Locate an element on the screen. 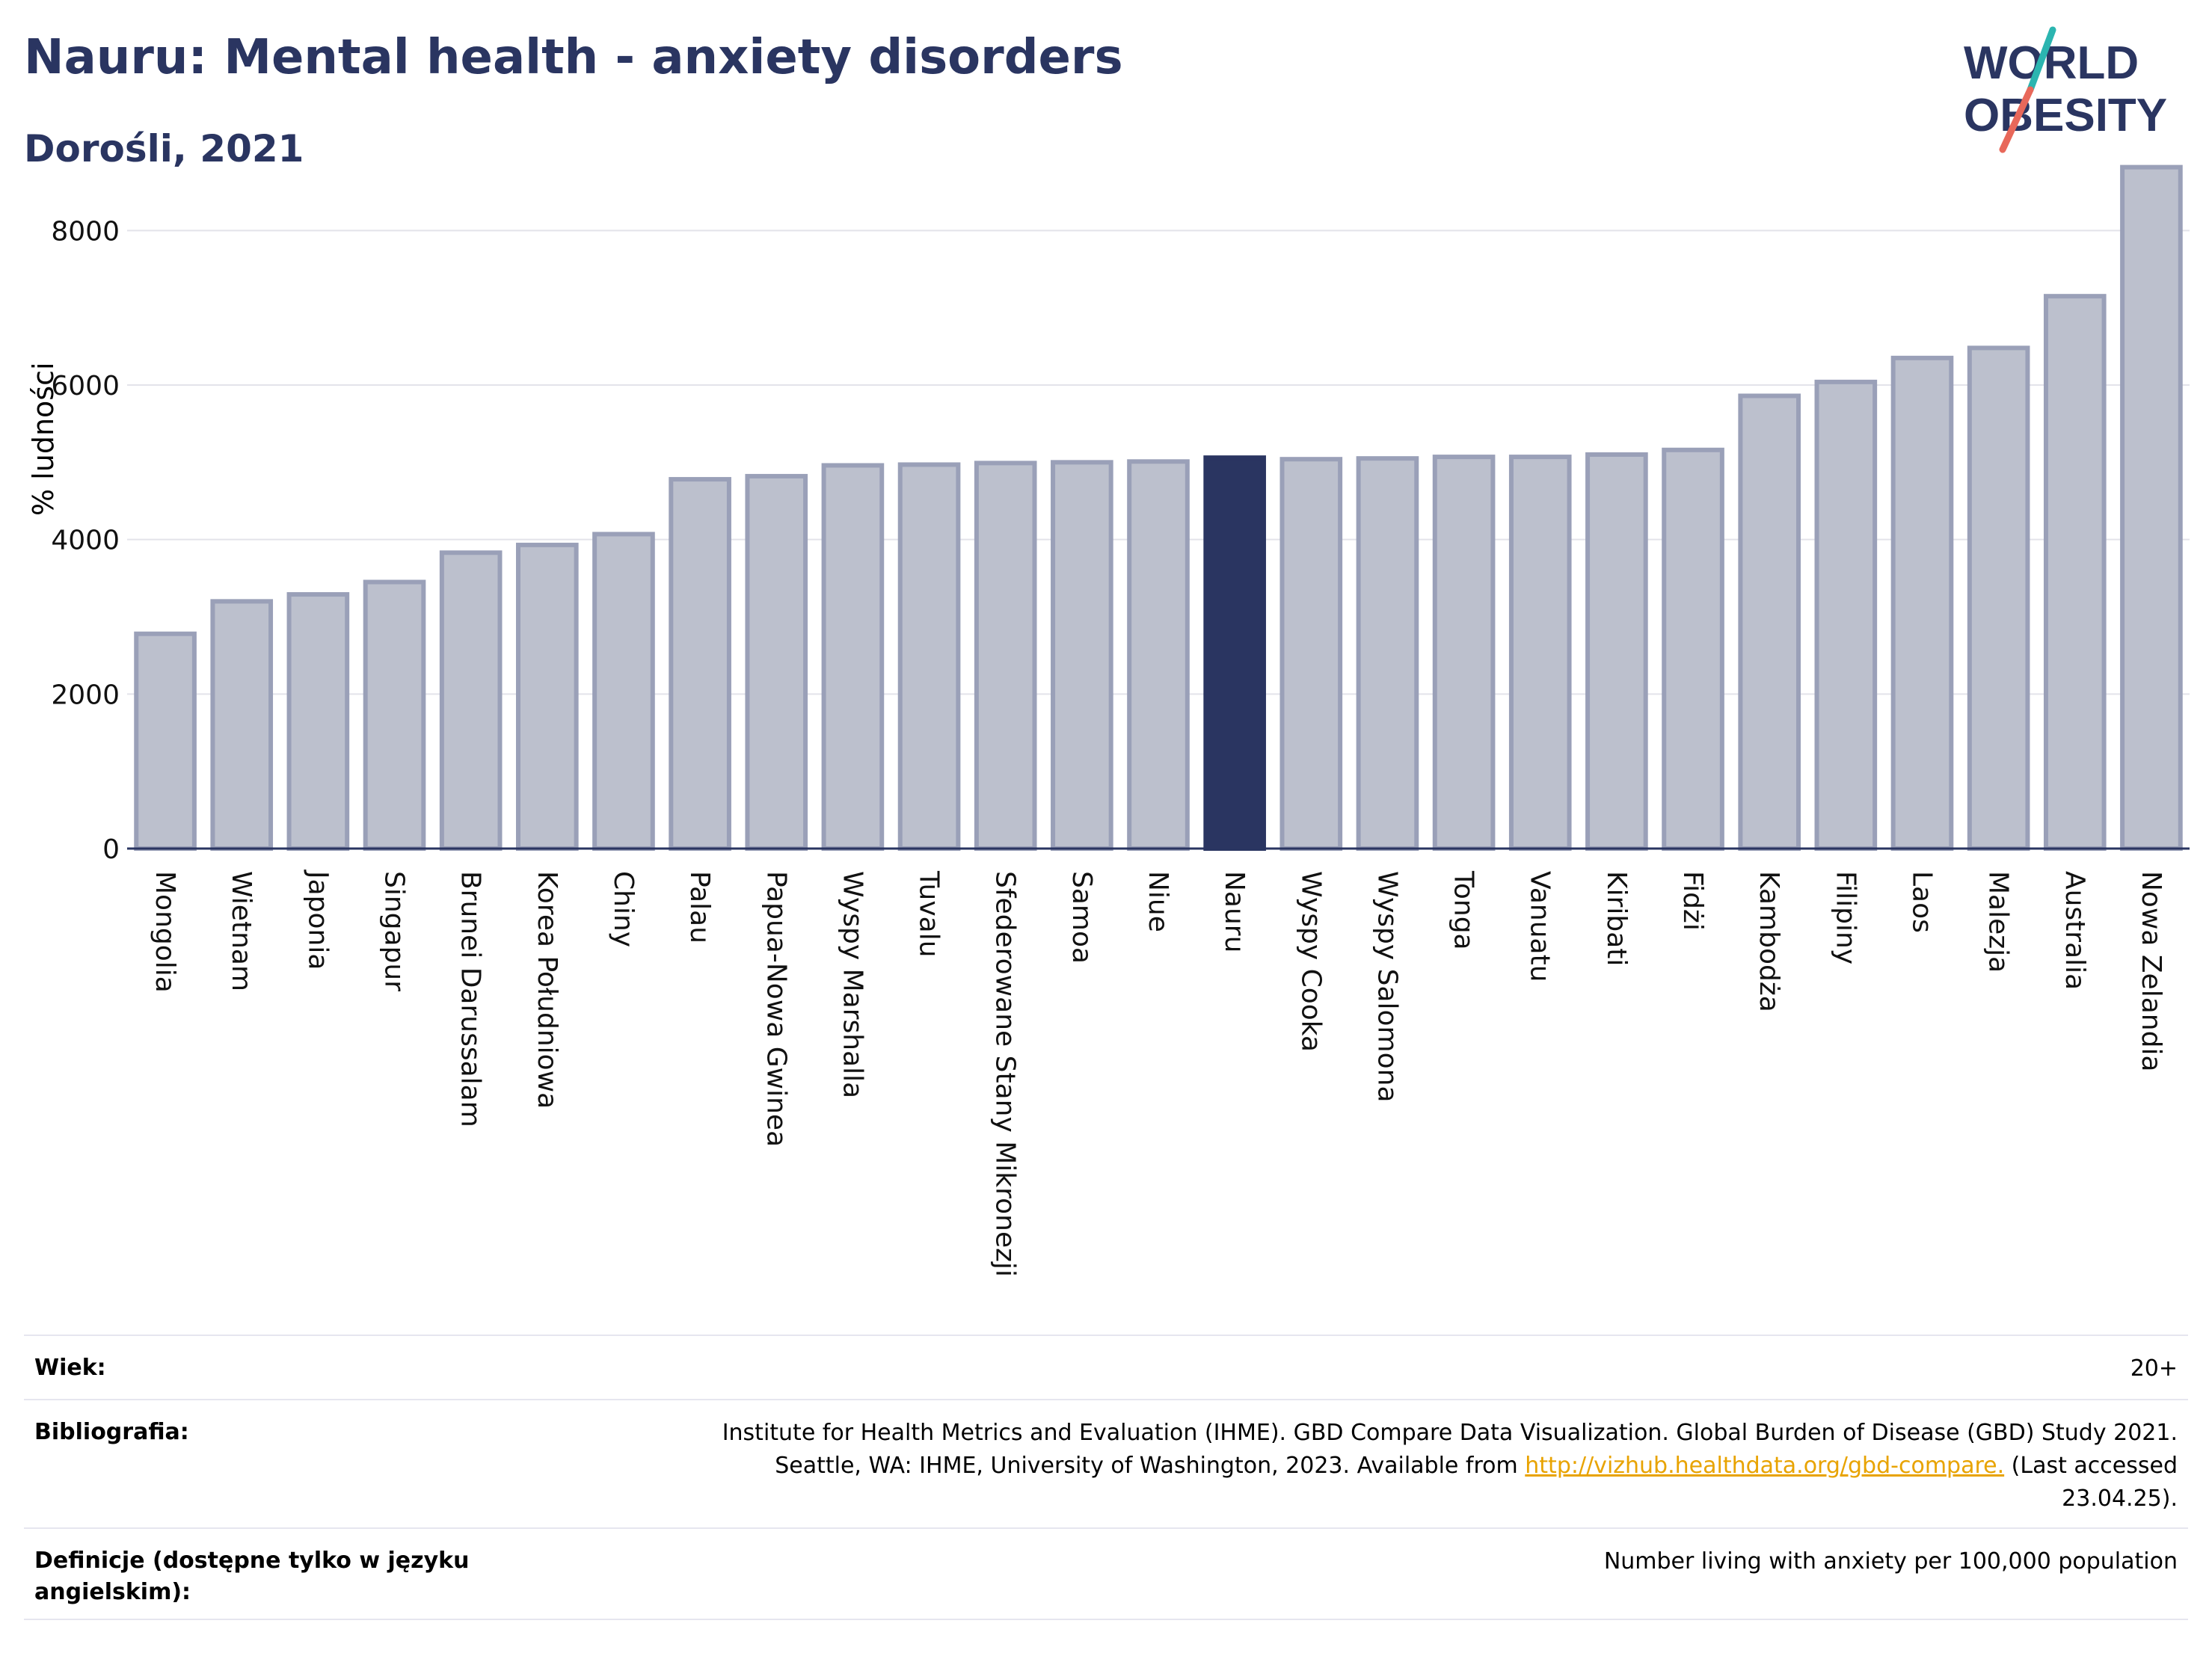 This screenshot has width=2212, height=1656. x-tick-label: Niue is located at coordinates (1158, 901).